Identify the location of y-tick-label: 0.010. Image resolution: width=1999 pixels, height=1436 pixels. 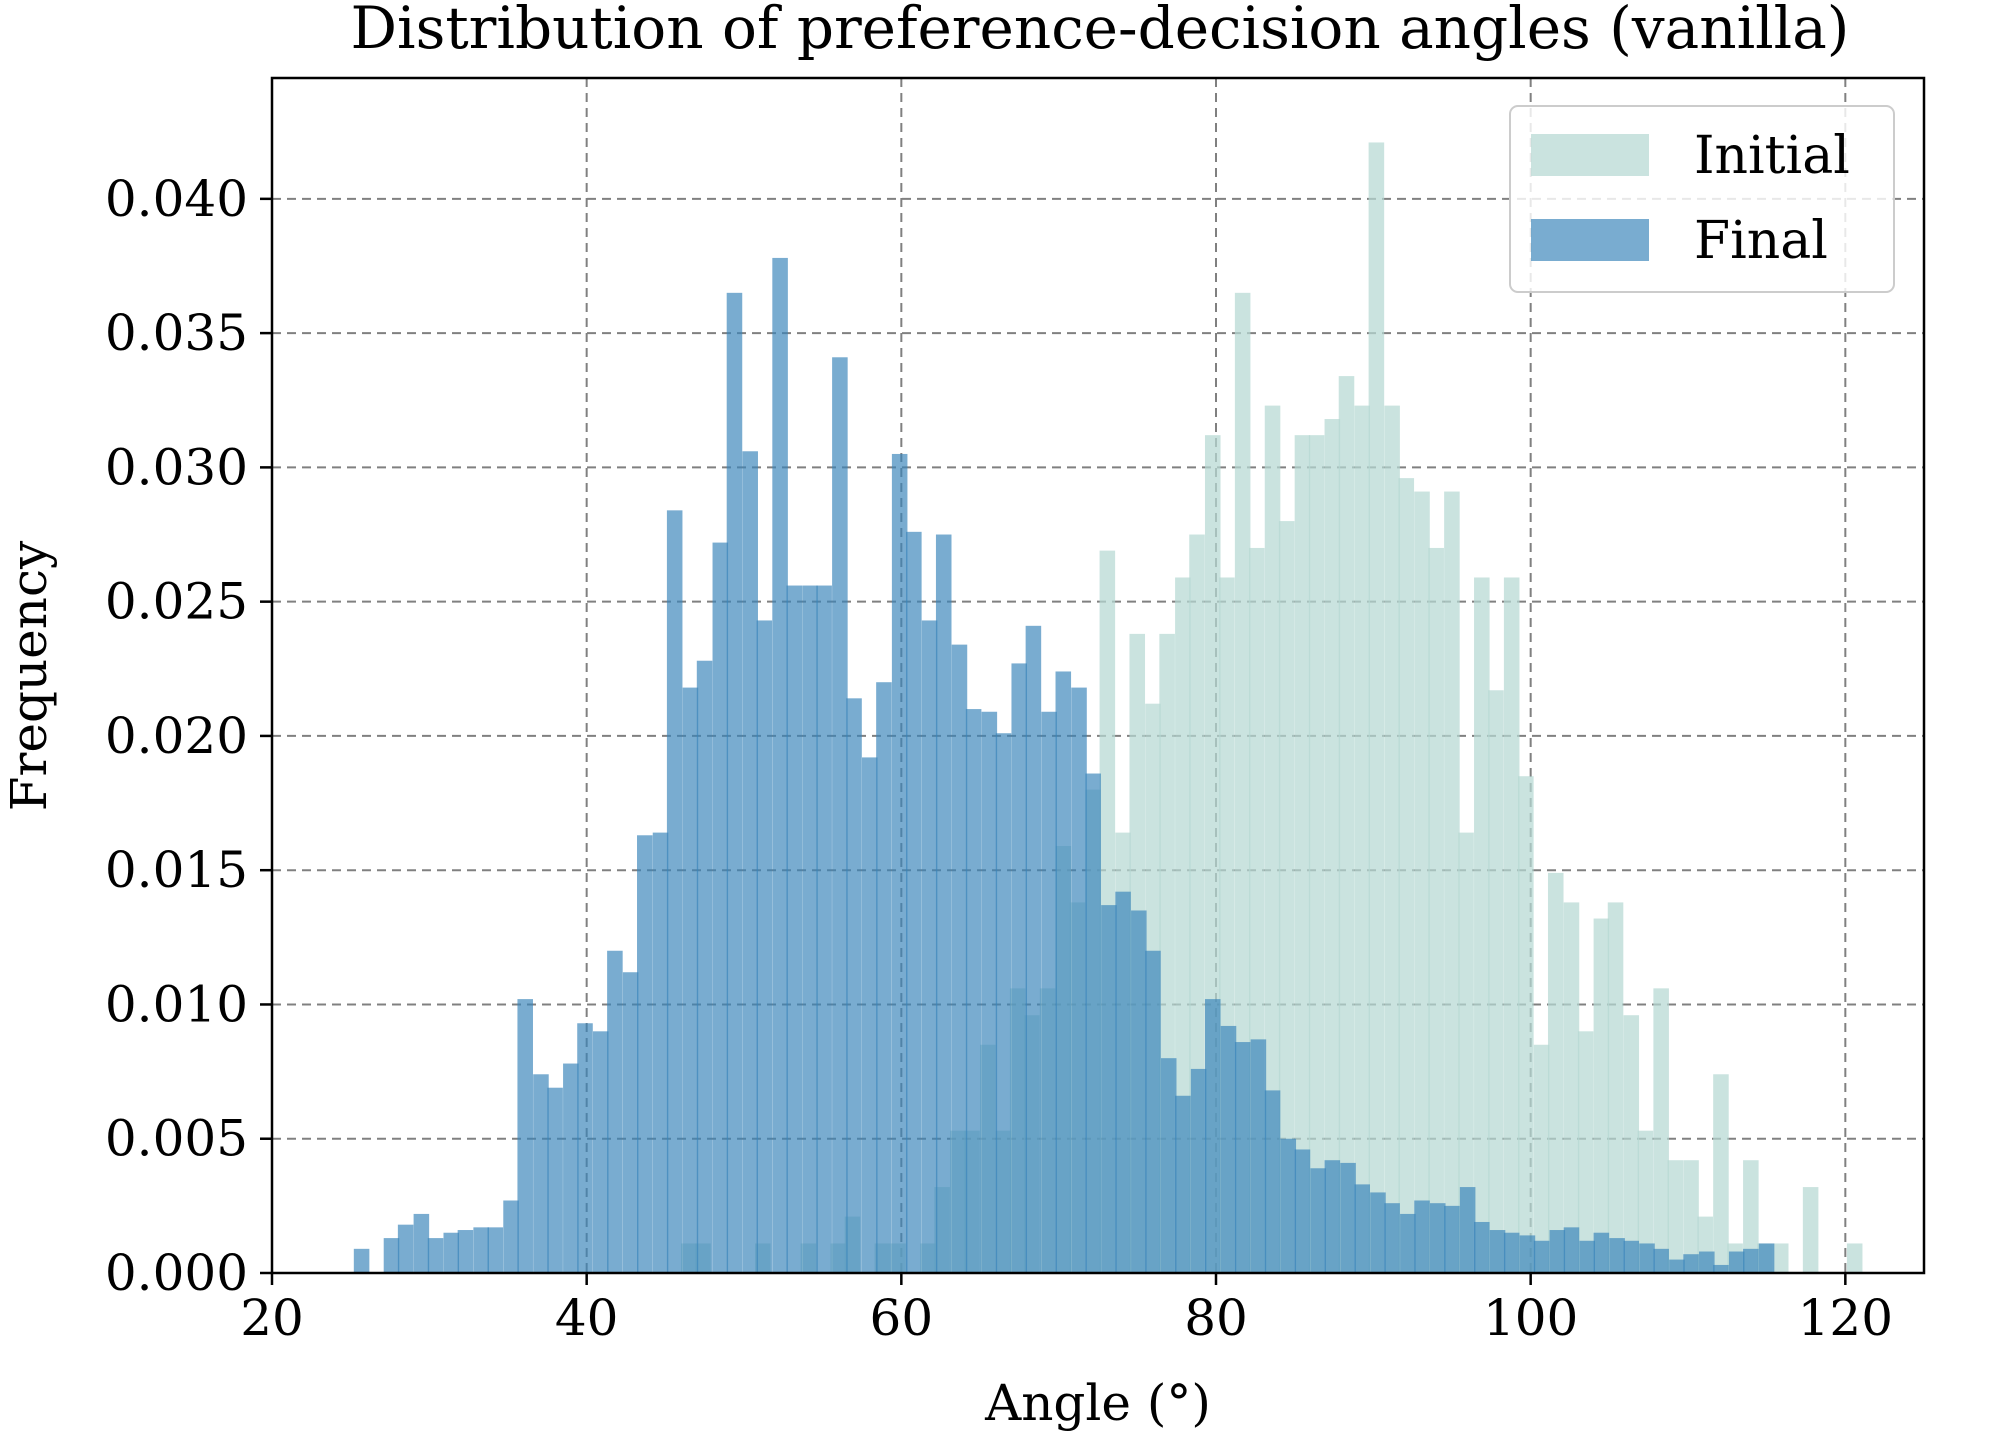
(176, 1004).